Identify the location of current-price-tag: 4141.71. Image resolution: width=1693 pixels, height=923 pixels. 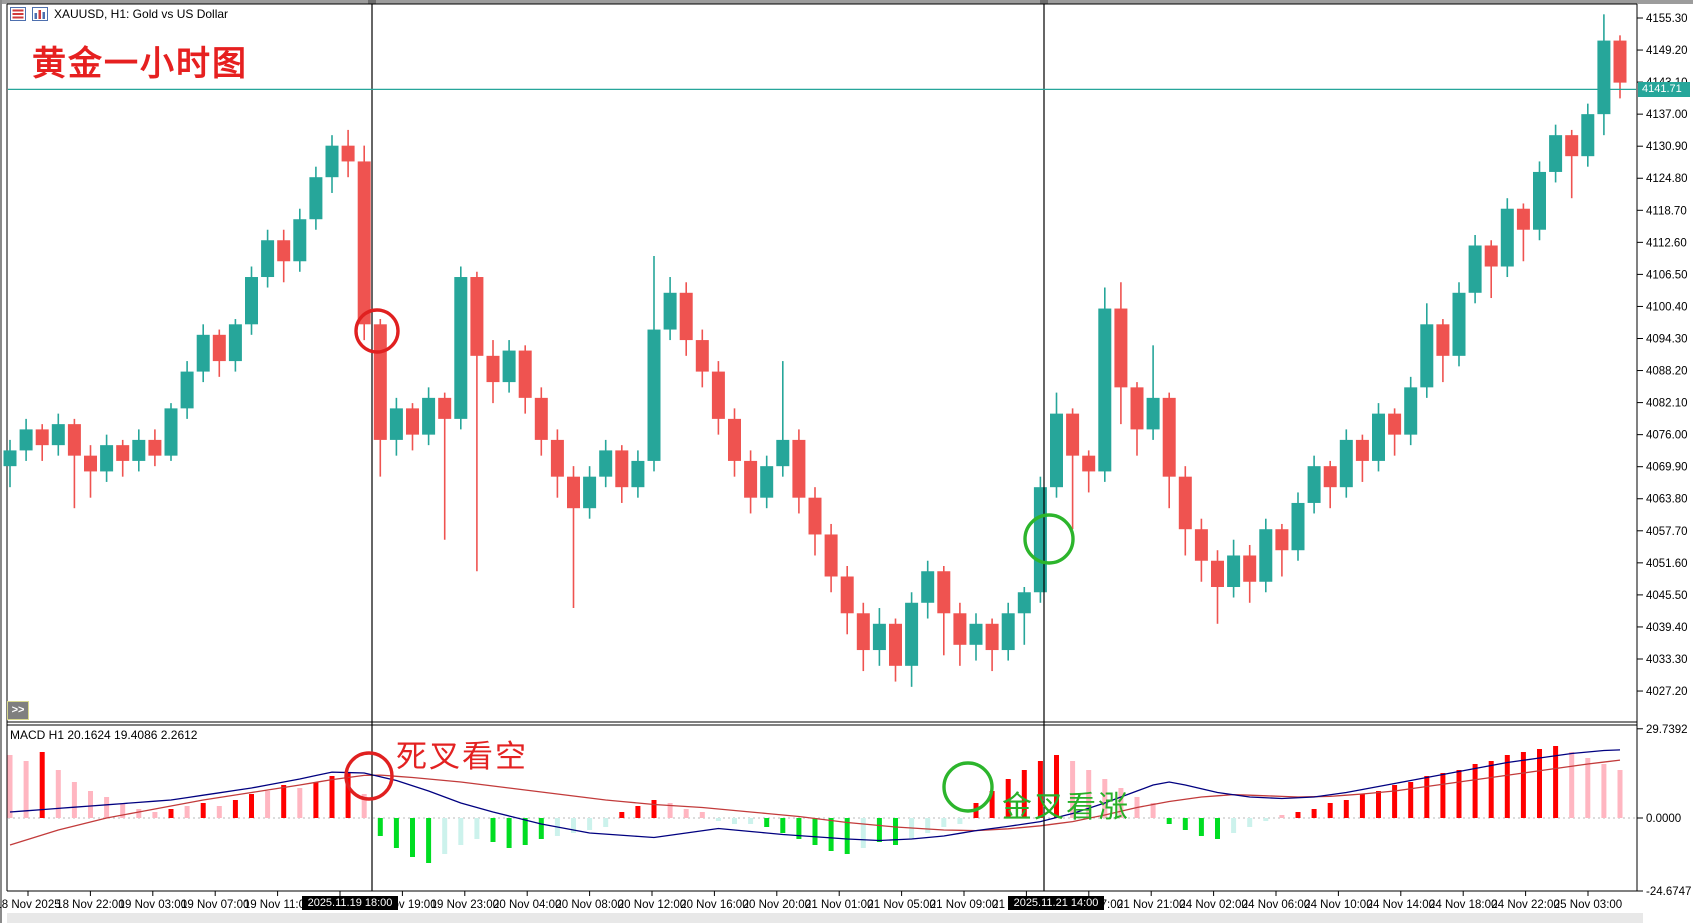
(1664, 89).